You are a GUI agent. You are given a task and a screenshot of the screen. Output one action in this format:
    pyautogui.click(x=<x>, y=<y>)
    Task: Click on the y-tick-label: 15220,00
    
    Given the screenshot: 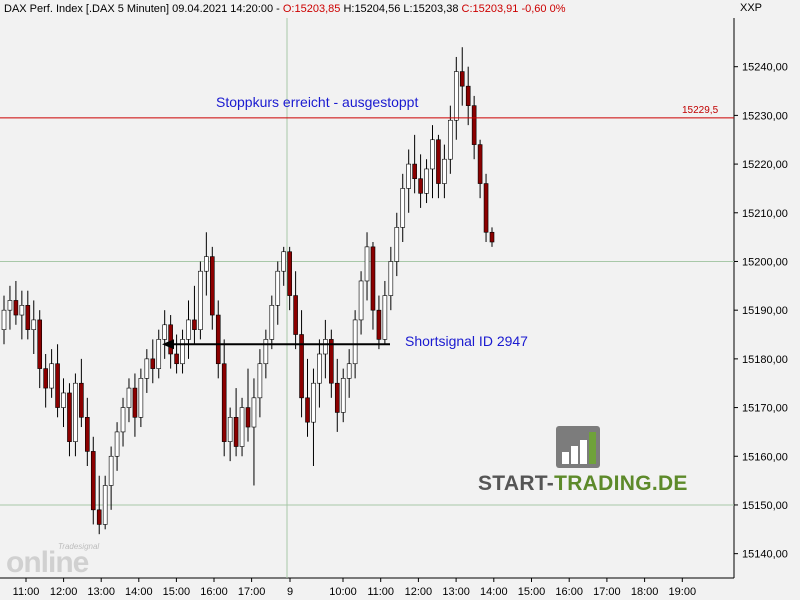 What is the action you would take?
    pyautogui.click(x=765, y=165)
    